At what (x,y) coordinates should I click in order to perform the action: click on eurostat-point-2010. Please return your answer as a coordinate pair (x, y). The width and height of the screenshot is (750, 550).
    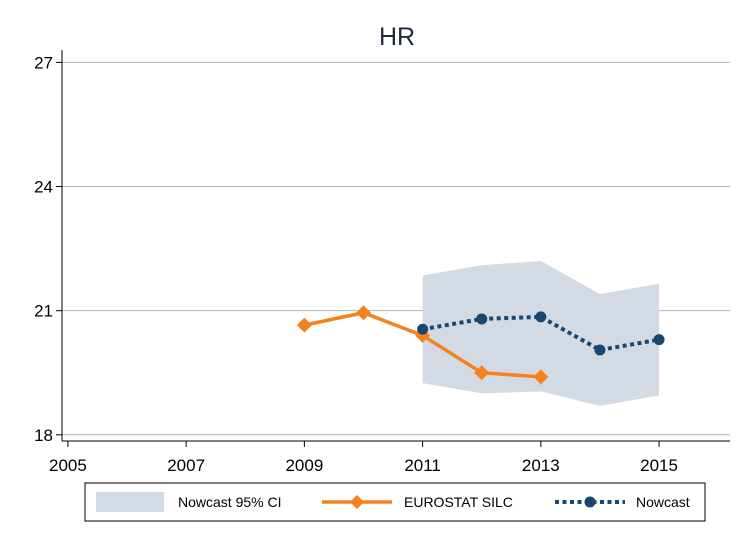
    Looking at the image, I should click on (363, 313).